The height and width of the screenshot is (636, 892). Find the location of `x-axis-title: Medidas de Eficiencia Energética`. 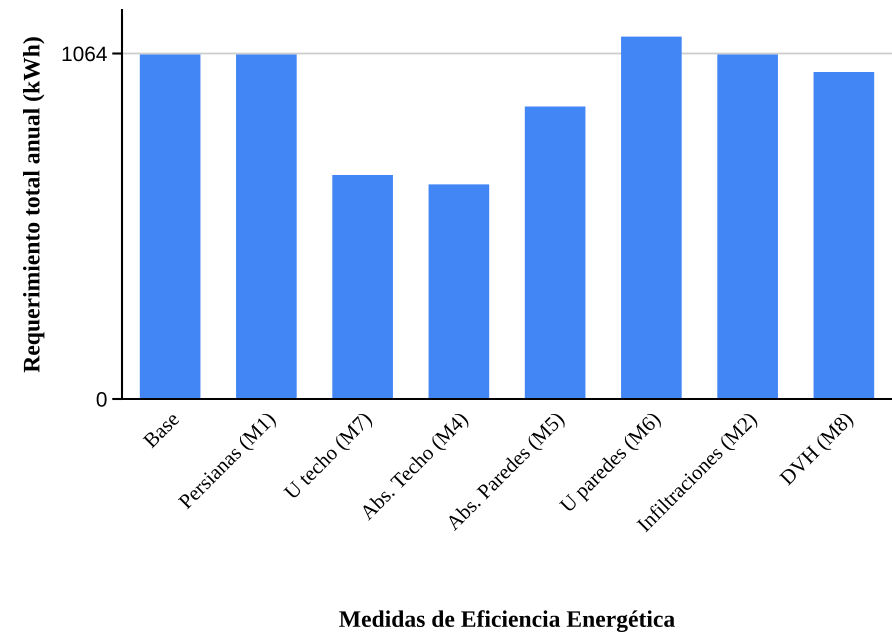

x-axis-title: Medidas de Eficiencia Energética is located at coordinates (507, 621).